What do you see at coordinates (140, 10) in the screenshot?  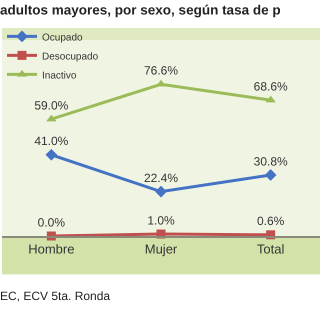 I see `chart-title: adultos mayores, por sexo, según tasa de p` at bounding box center [140, 10].